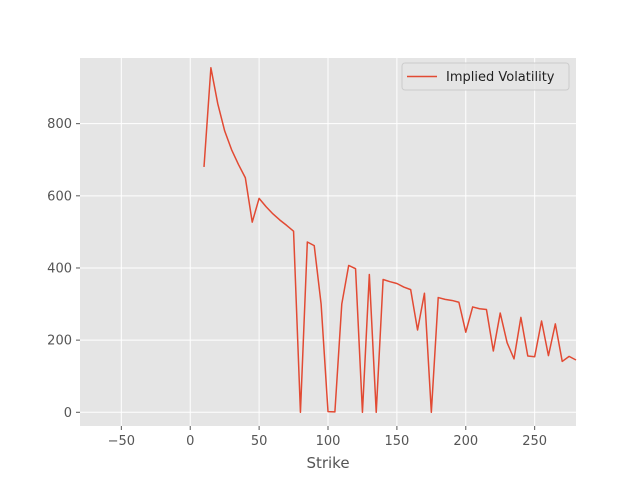  Describe the element at coordinates (465, 441) in the screenshot. I see `x-tick-label: 200` at that location.